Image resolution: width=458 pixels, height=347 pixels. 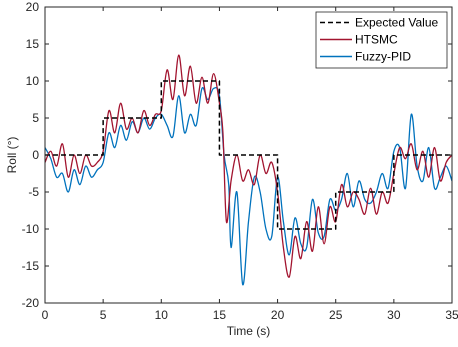 What do you see at coordinates (33, 81) in the screenshot?
I see `y-tick-label: 10` at bounding box center [33, 81].